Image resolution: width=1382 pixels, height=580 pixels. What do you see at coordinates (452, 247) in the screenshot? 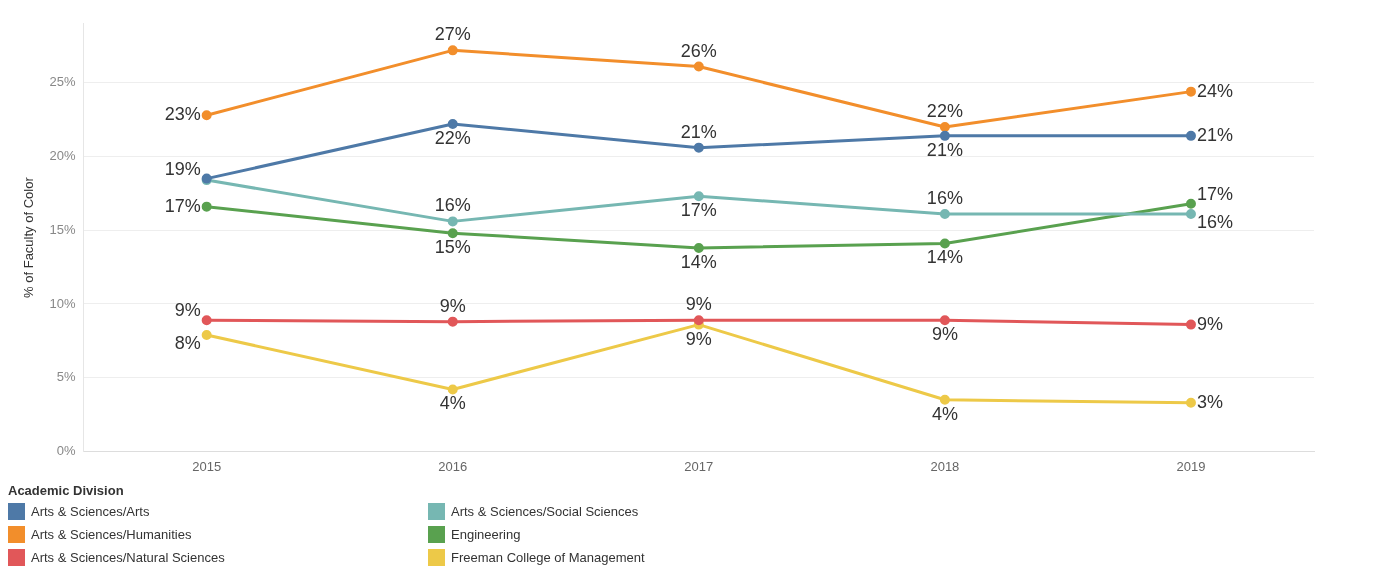
I see `data-label: 15%` at bounding box center [452, 247].